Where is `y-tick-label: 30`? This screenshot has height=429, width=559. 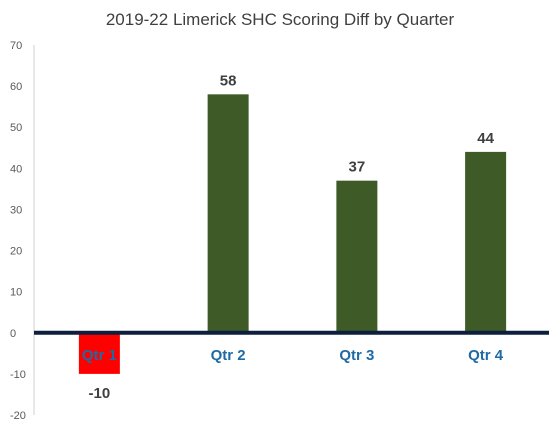
y-tick-label: 30 is located at coordinates (16, 210).